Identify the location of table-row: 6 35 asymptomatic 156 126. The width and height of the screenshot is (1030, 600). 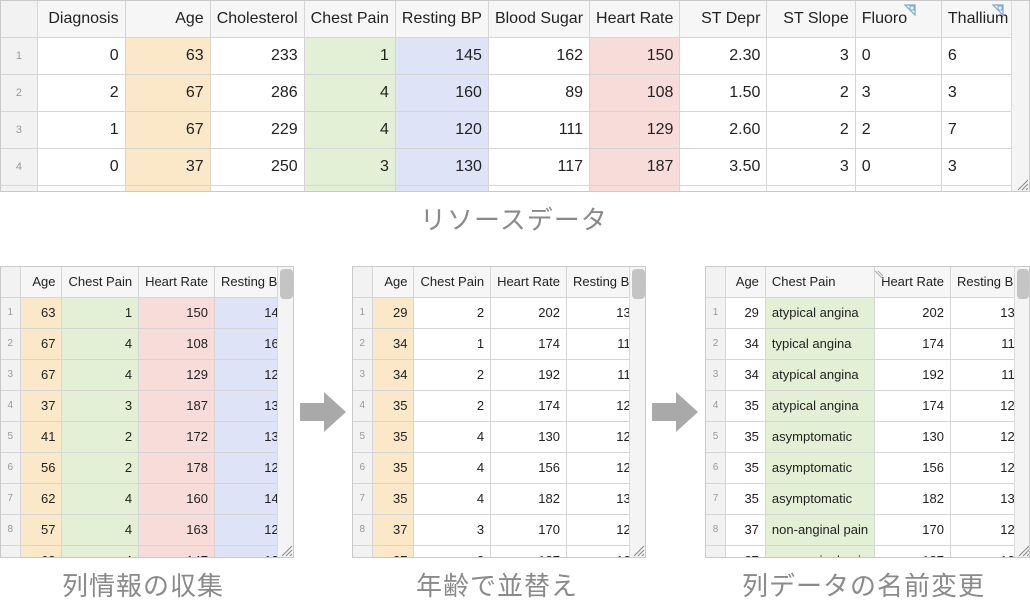
(867, 468).